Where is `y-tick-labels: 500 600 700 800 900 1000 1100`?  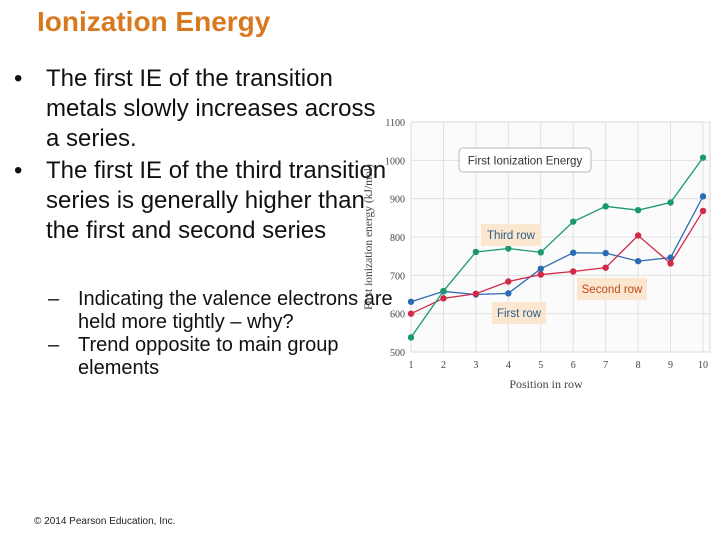
y-tick-labels: 500 600 700 800 900 1000 1100 is located at coordinates (395, 238).